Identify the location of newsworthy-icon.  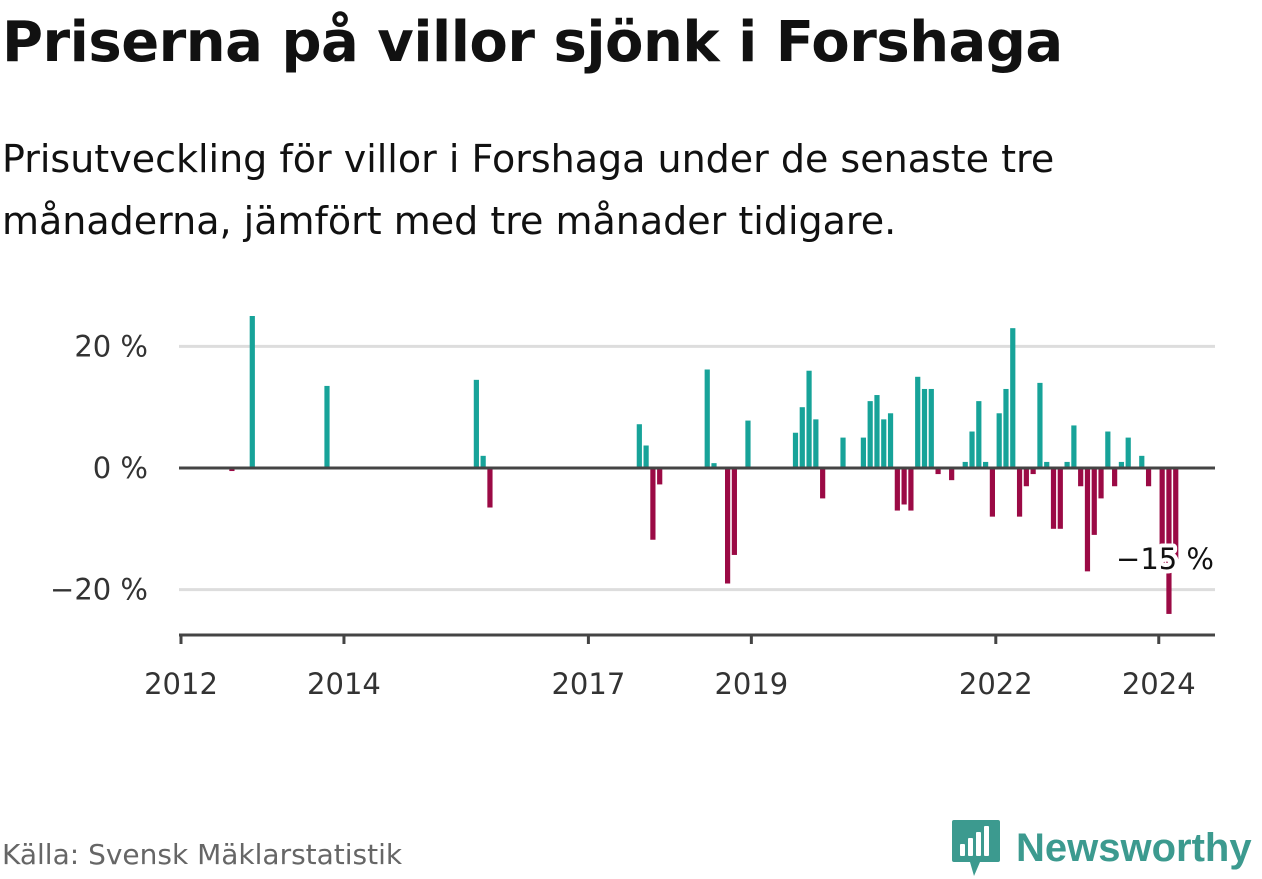
(976, 848).